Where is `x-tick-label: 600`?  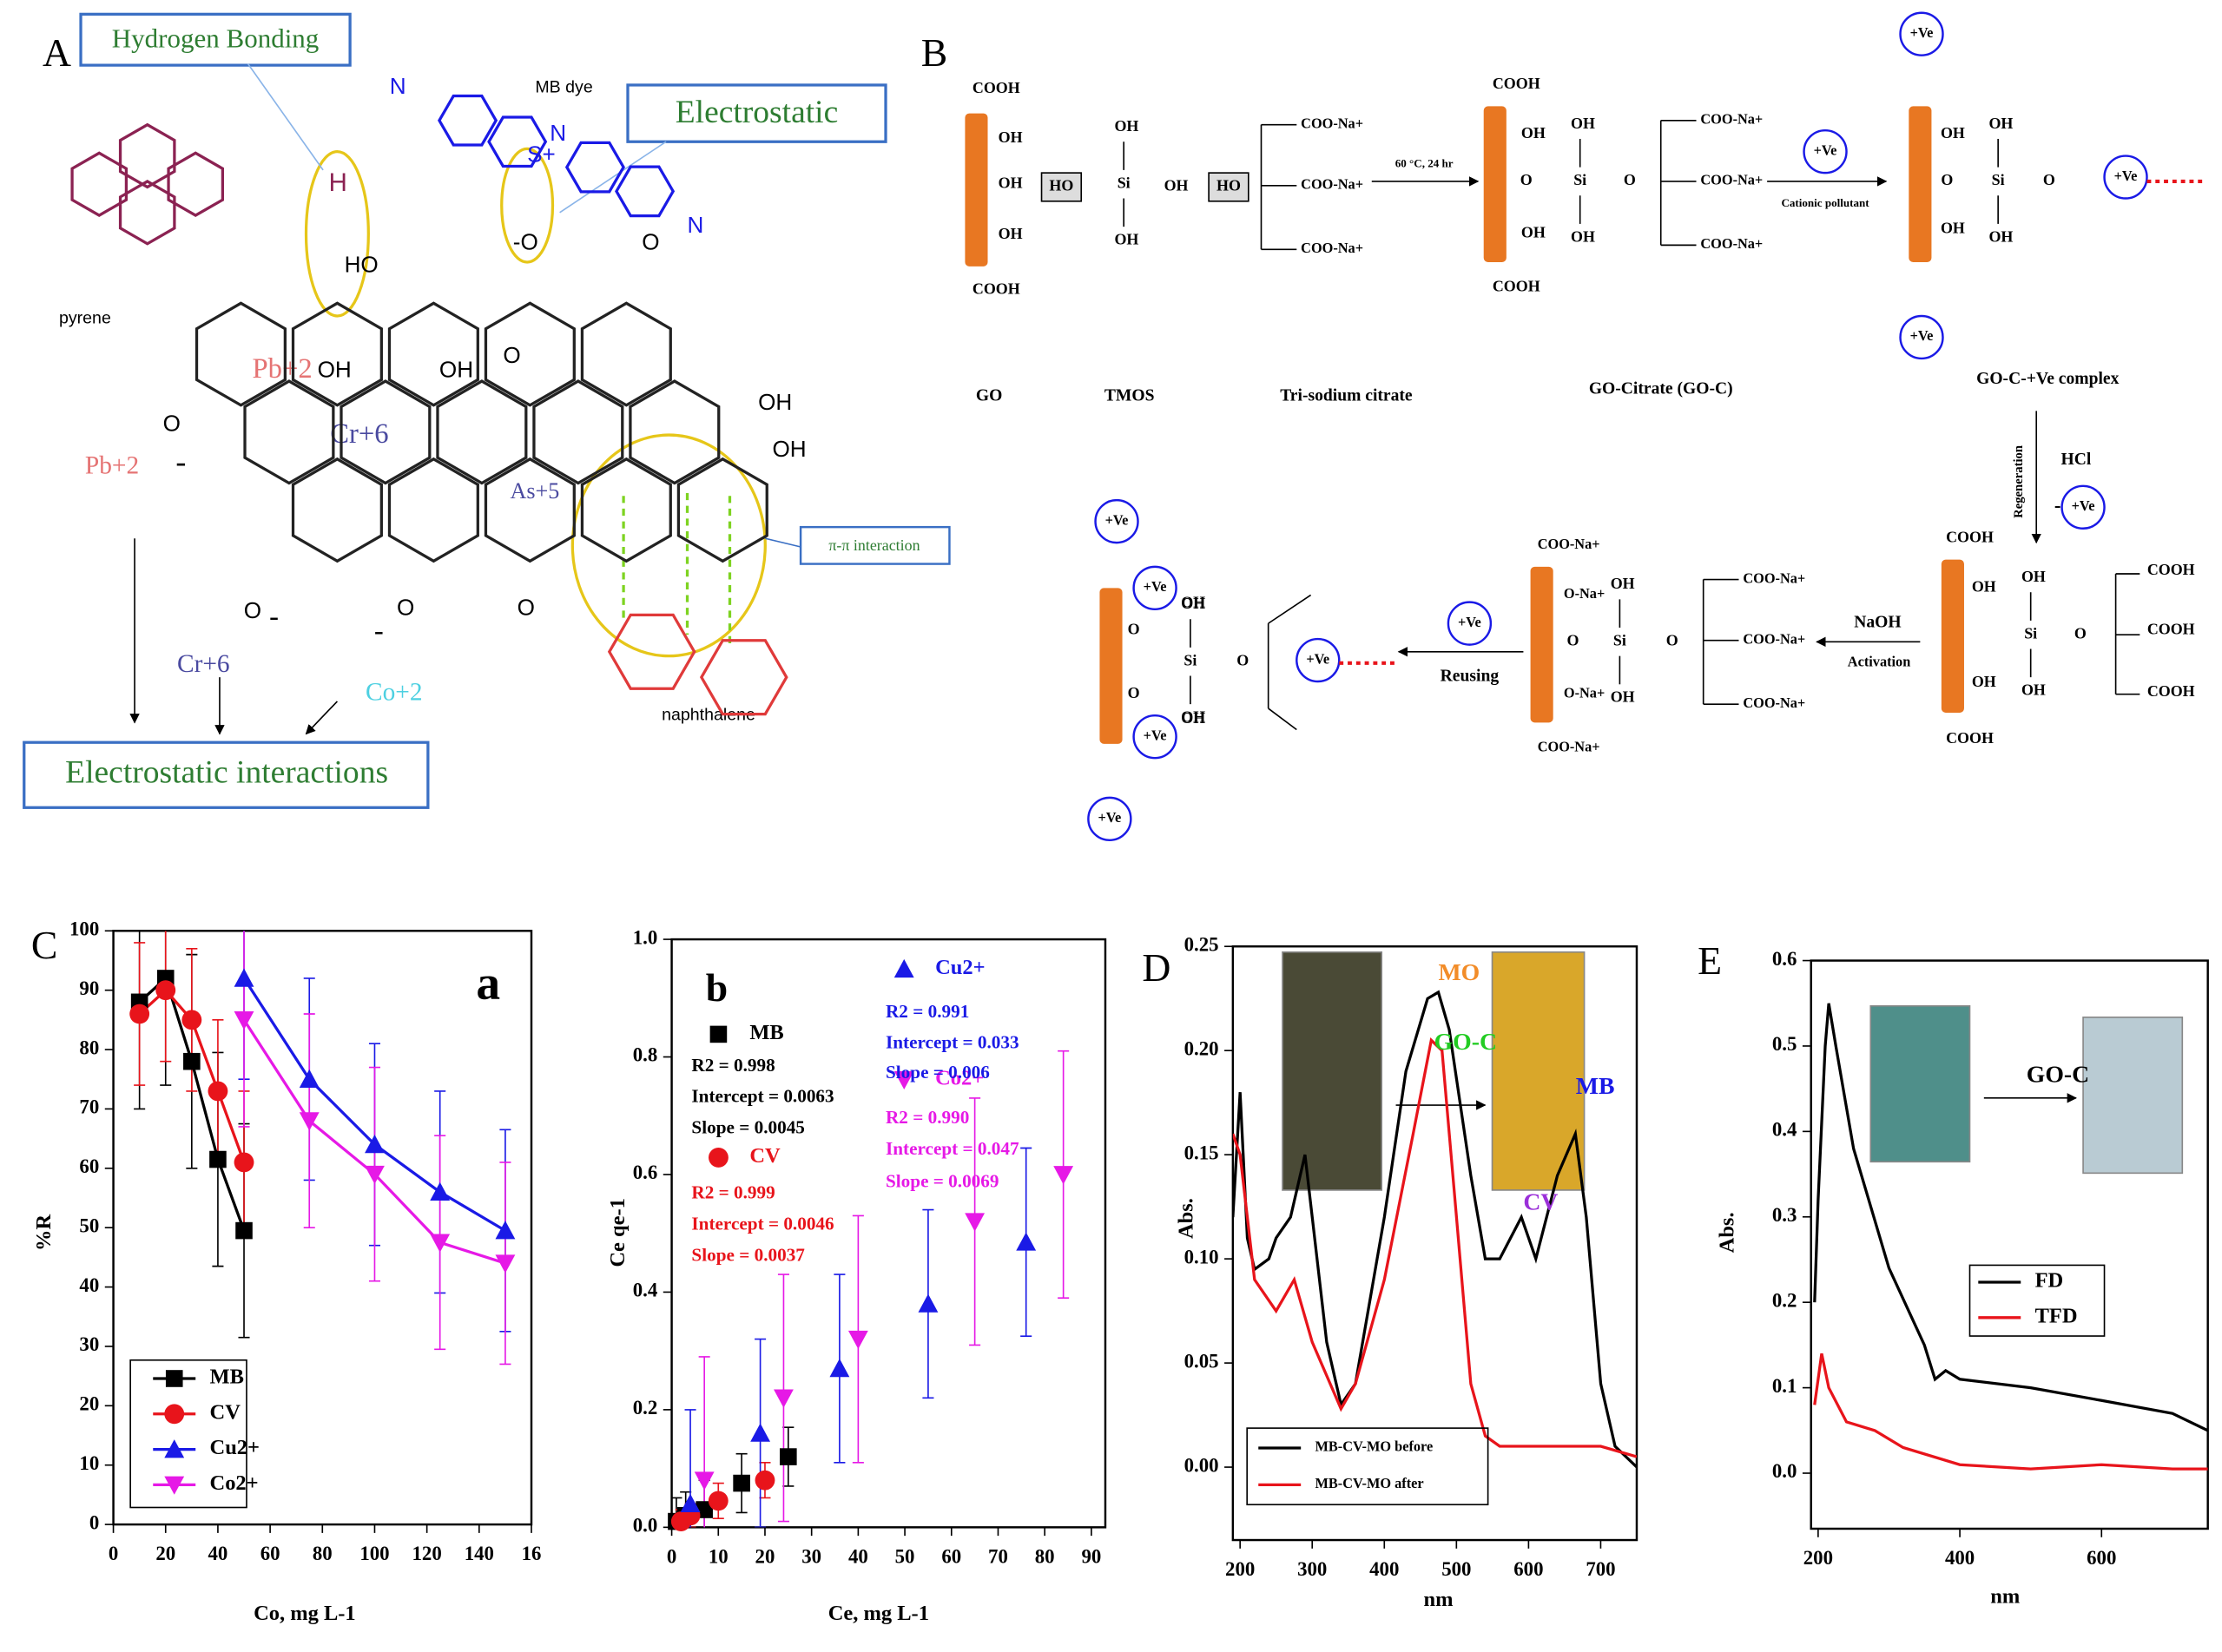 x-tick-label: 600 is located at coordinates (2102, 1558).